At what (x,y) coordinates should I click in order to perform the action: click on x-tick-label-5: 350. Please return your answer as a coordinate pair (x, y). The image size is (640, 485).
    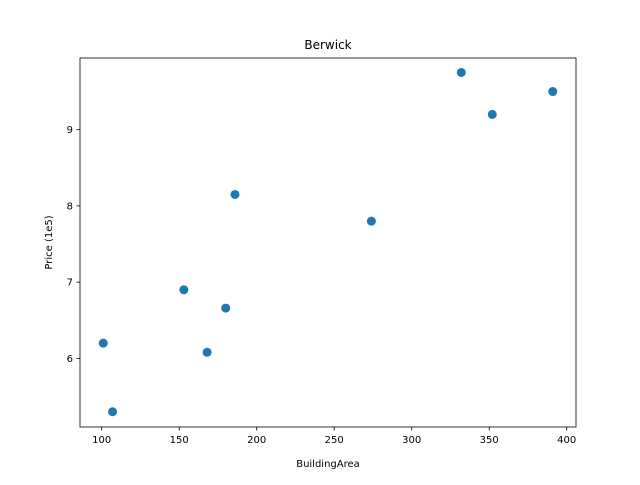
    Looking at the image, I should click on (489, 440).